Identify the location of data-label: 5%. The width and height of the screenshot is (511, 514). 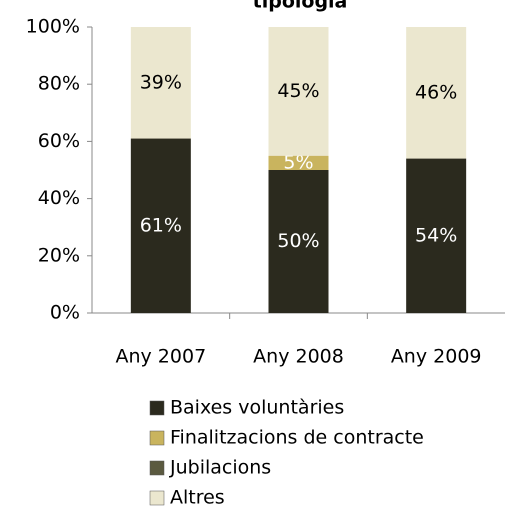
(298, 162).